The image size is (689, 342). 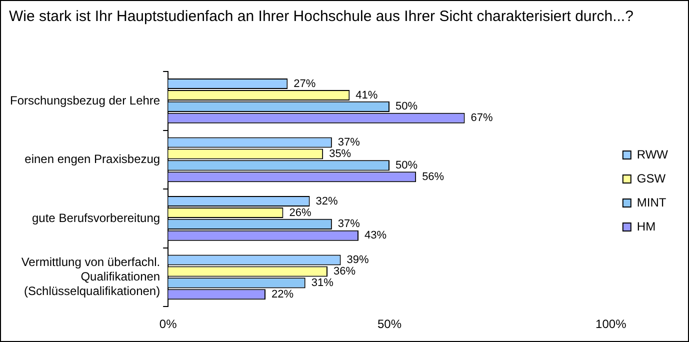 What do you see at coordinates (367, 95) in the screenshot?
I see `data-label: 41%` at bounding box center [367, 95].